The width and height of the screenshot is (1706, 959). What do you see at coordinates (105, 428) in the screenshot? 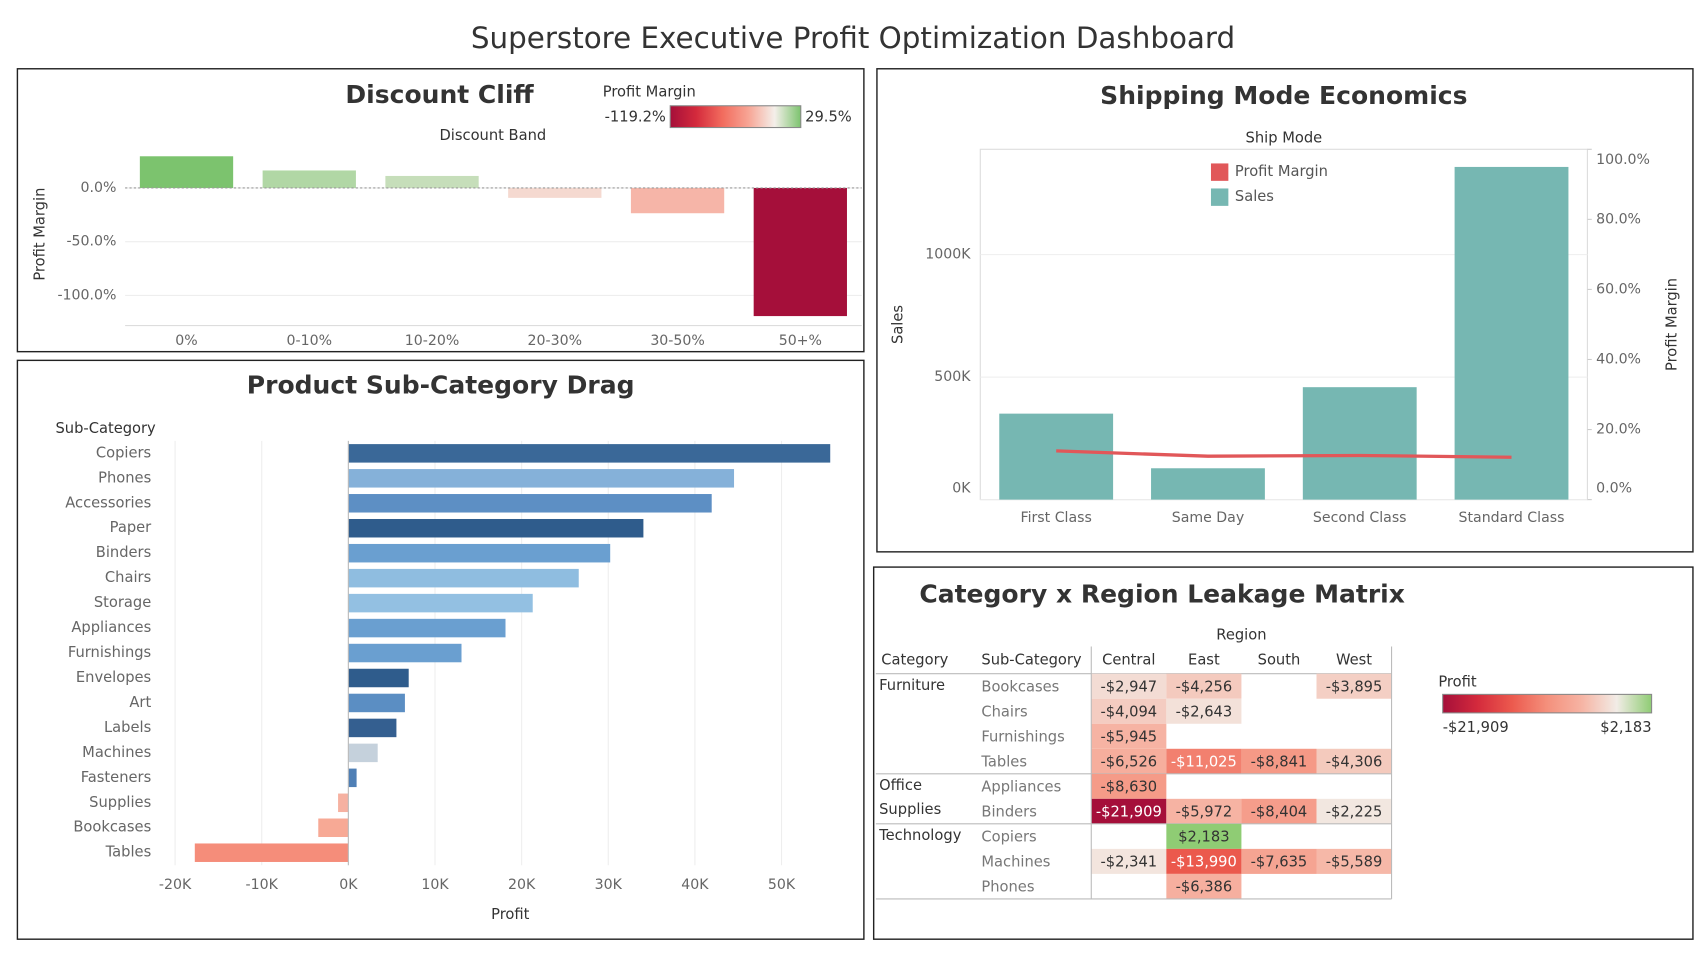
I see `y-axis-title: Sub-Category` at bounding box center [105, 428].